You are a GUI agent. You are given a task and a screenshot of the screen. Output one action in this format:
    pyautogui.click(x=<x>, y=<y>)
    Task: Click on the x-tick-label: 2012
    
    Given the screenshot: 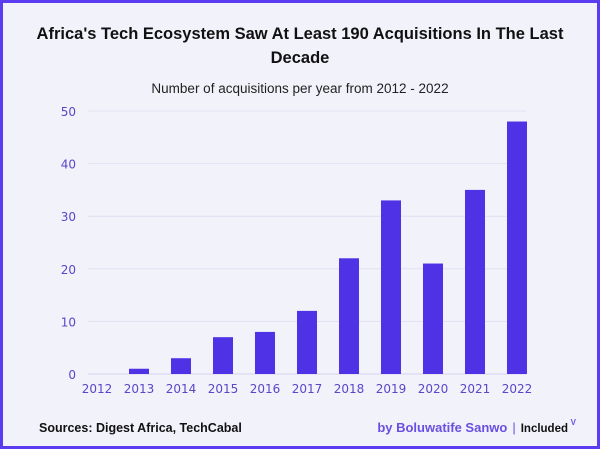 What is the action you would take?
    pyautogui.click(x=97, y=389)
    